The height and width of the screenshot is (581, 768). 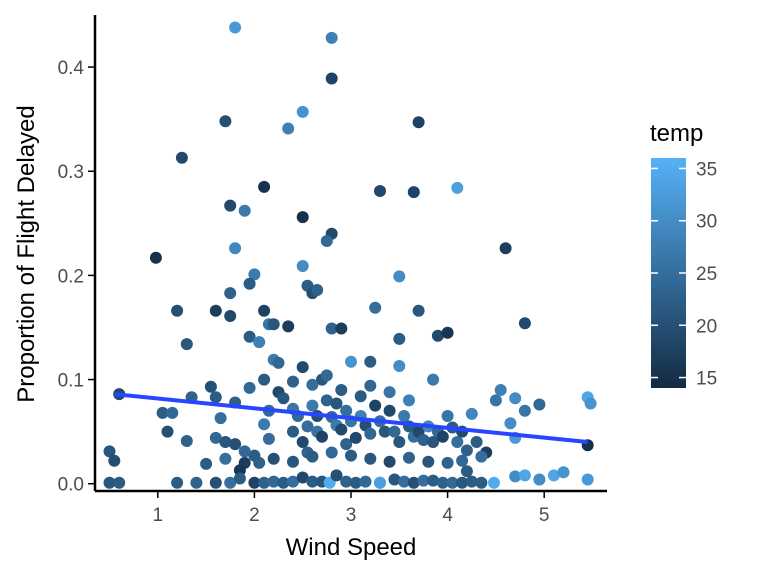 I want to click on x-tick-label: 2, so click(x=254, y=515).